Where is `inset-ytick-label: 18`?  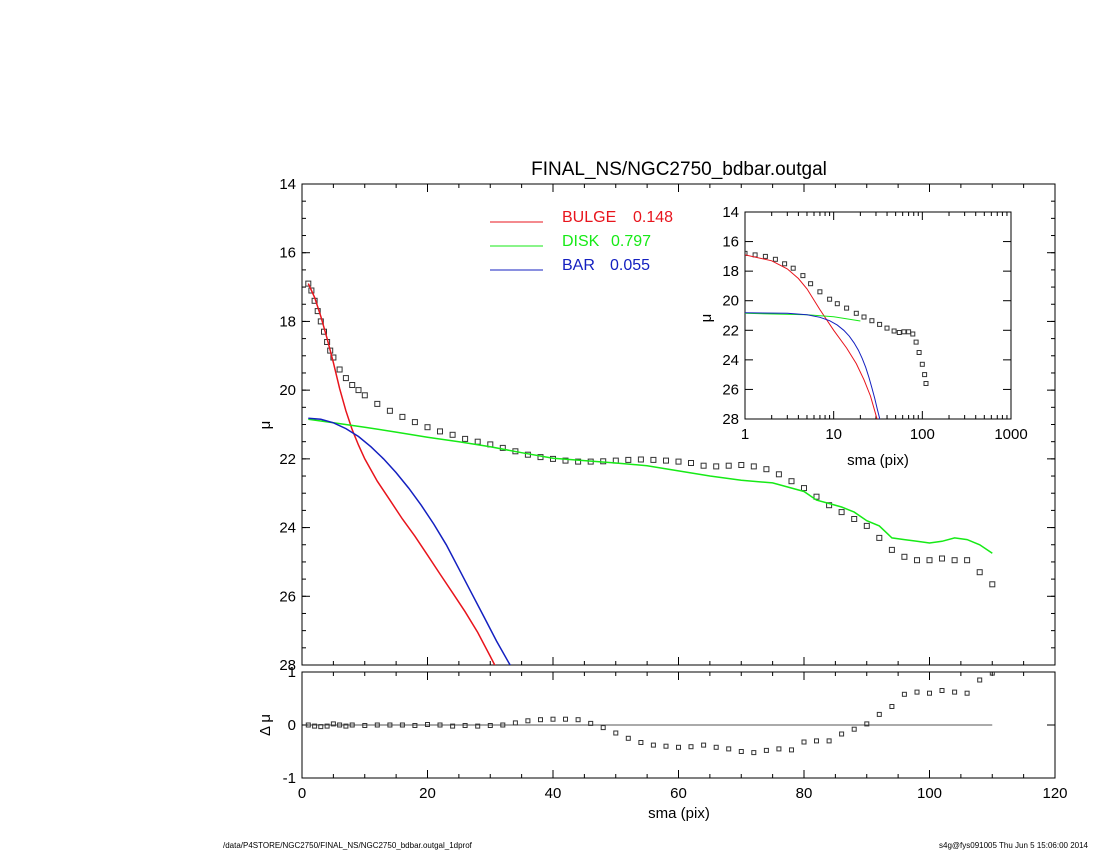 inset-ytick-label: 18 is located at coordinates (730, 271).